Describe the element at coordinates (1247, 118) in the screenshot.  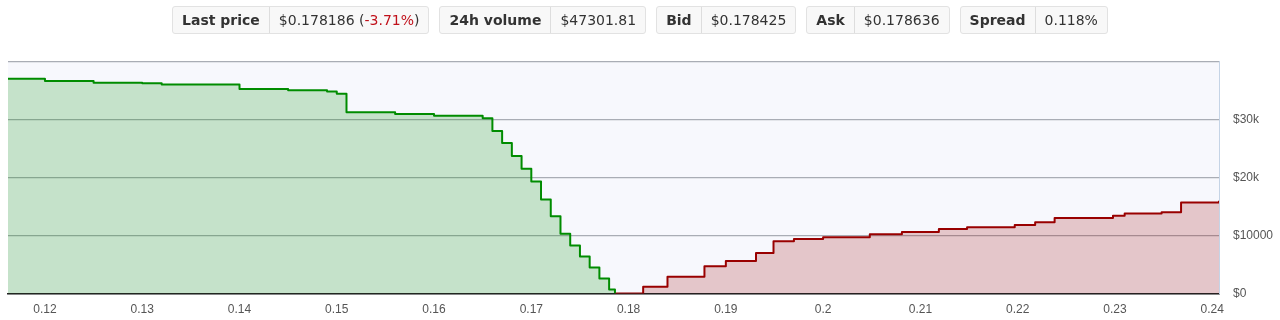
I see `y-tick-label: $30k` at that location.